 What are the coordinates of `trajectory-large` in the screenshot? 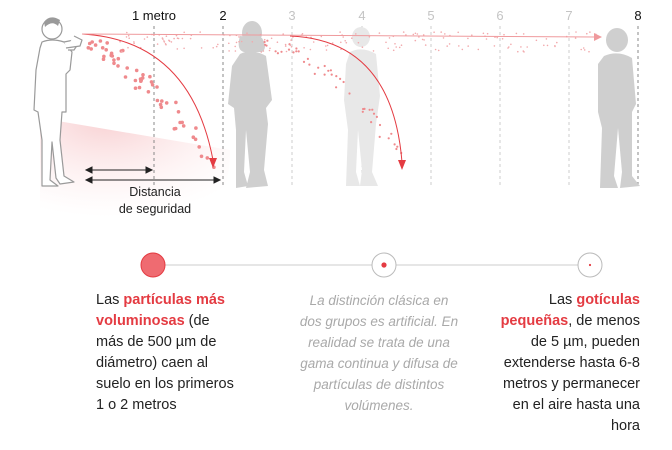 It's located at (149, 100).